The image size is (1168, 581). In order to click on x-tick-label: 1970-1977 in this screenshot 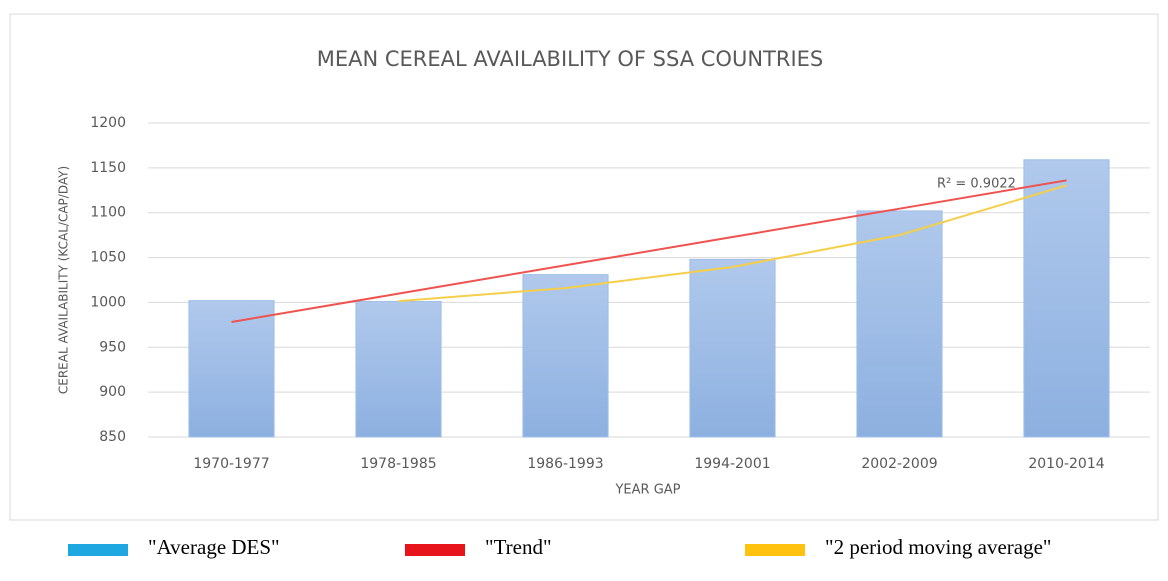, I will do `click(231, 464)`.